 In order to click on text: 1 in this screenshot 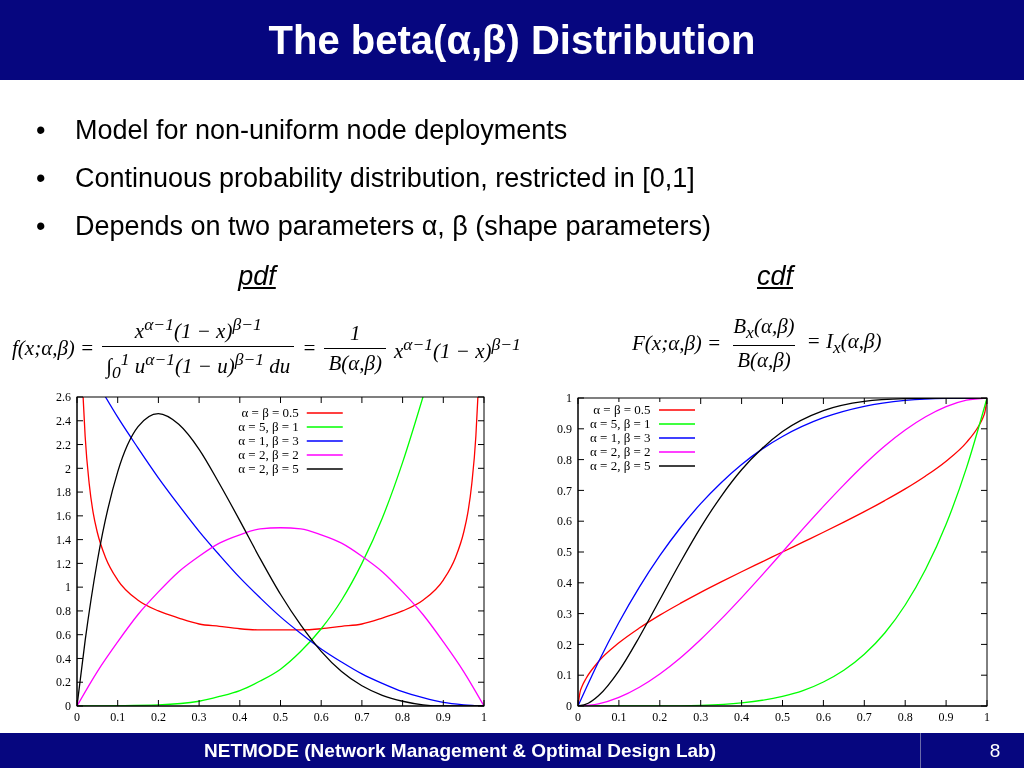, I will do `click(355, 333)`.